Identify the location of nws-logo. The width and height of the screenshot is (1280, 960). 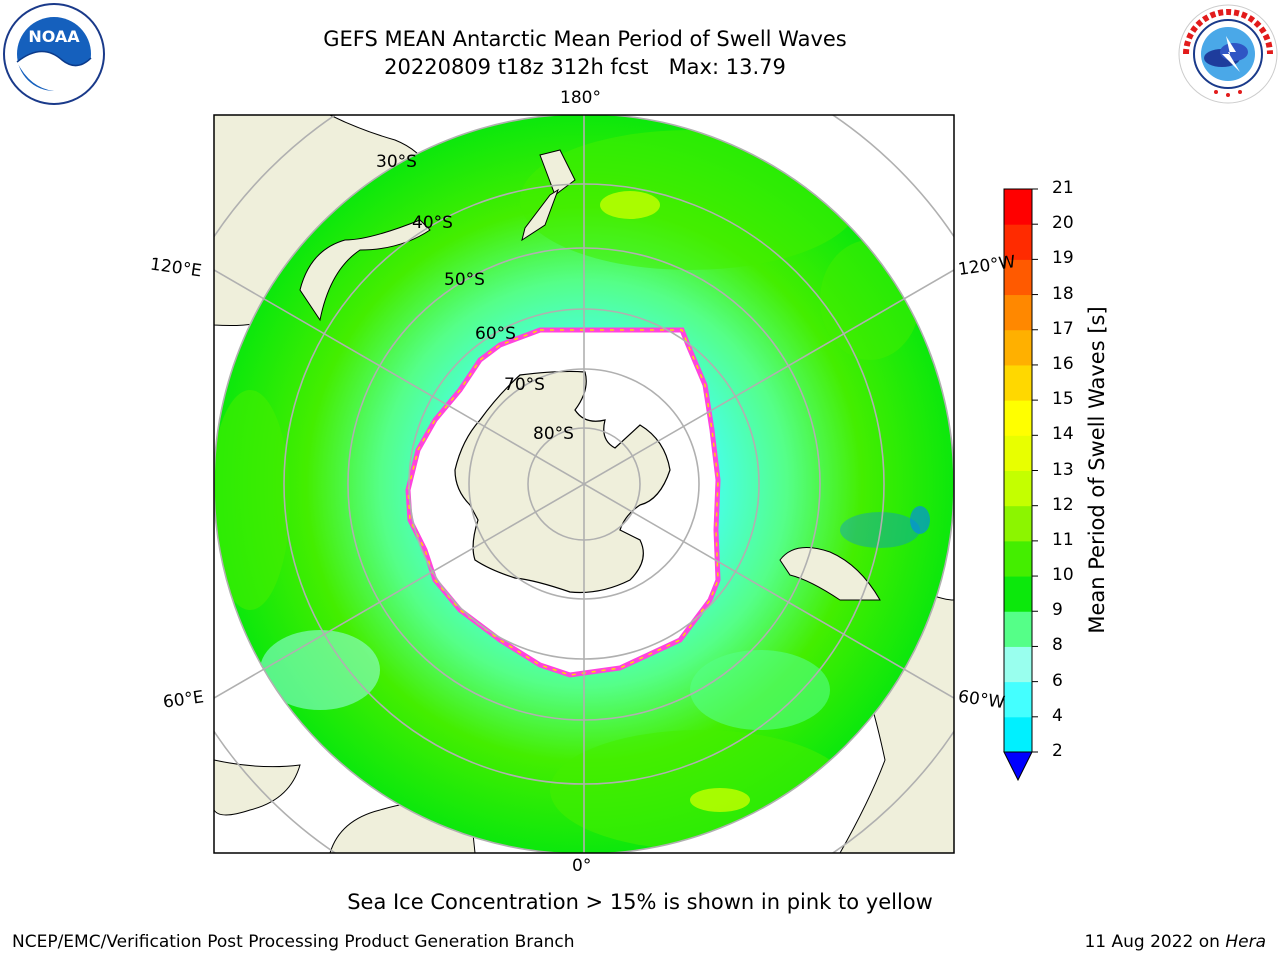
(1228, 56).